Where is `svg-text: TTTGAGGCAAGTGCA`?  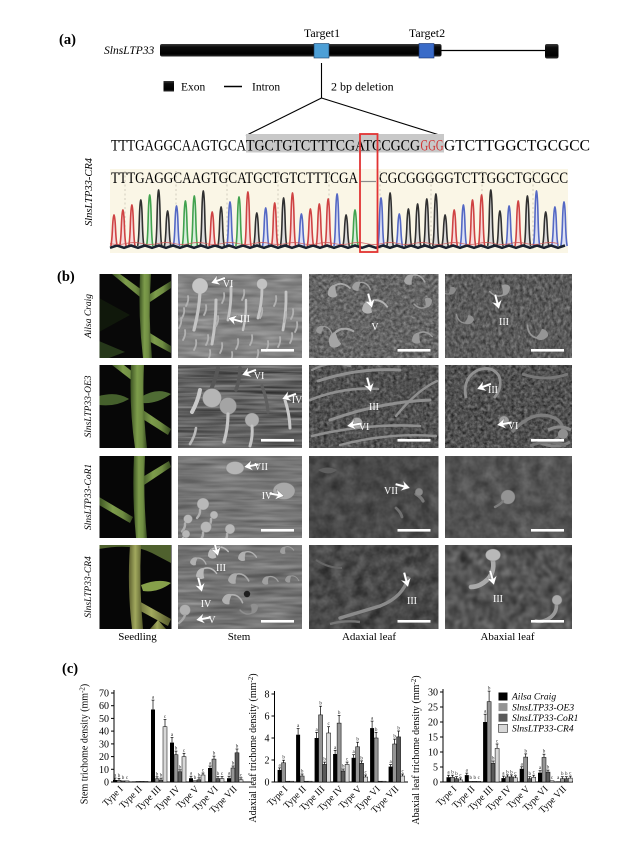
svg-text: TTTGAGGCAAGTGCA is located at coordinates (179, 146).